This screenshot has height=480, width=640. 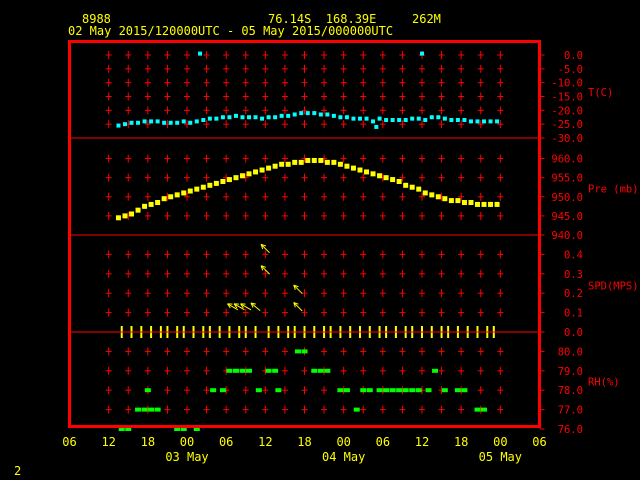 I want to click on wind-tick-label: 0.2, so click(x=573, y=294).